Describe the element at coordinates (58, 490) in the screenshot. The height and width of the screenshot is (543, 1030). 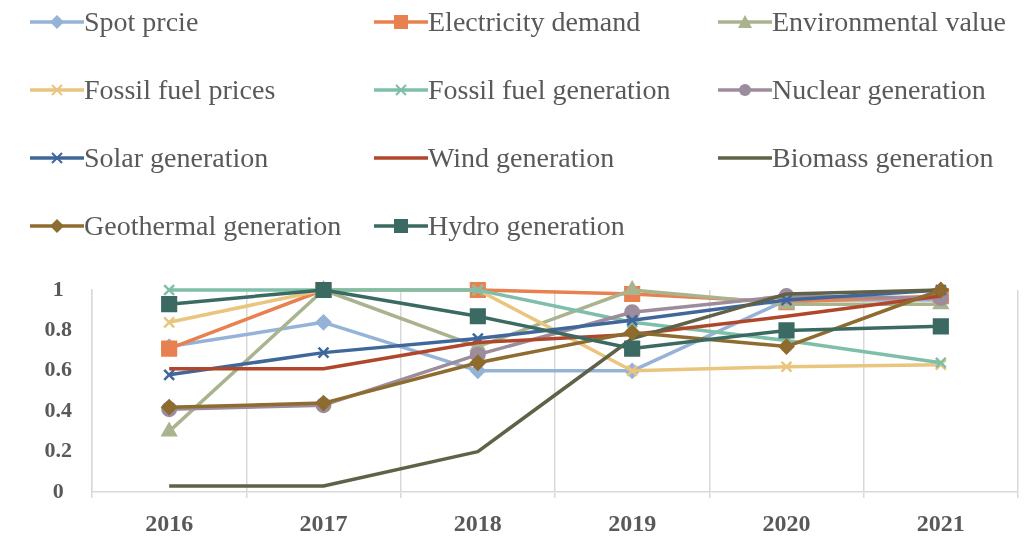
I see `y-tick-label: 0` at that location.